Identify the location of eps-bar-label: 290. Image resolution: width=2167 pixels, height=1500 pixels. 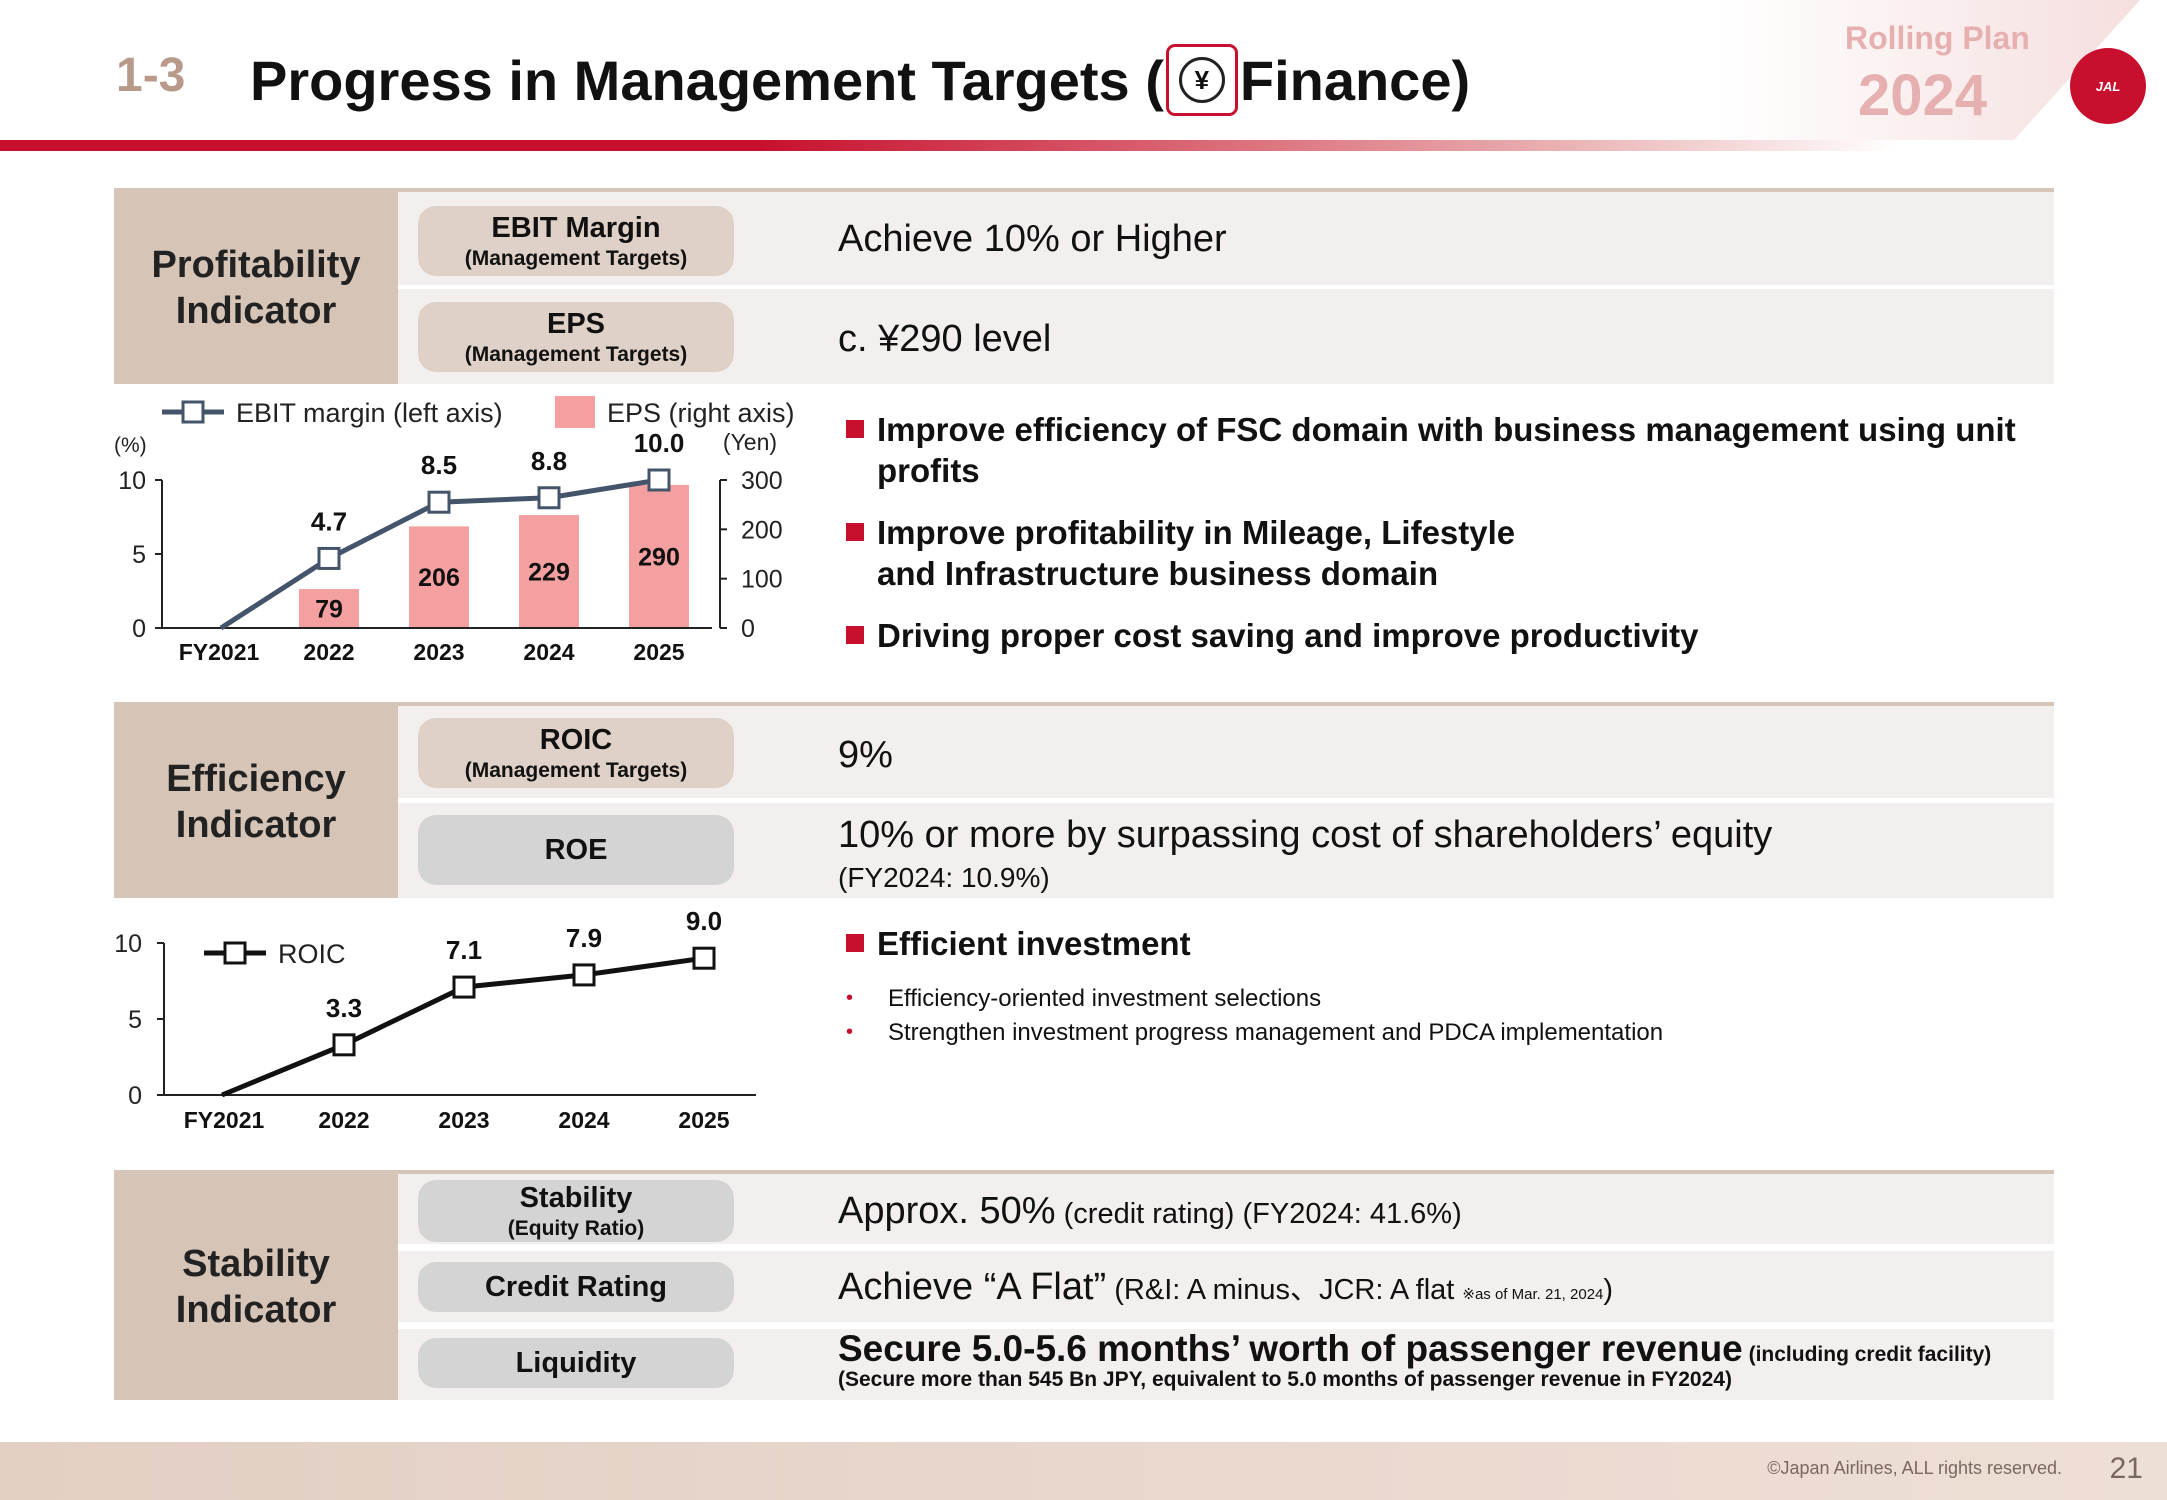
(659, 557).